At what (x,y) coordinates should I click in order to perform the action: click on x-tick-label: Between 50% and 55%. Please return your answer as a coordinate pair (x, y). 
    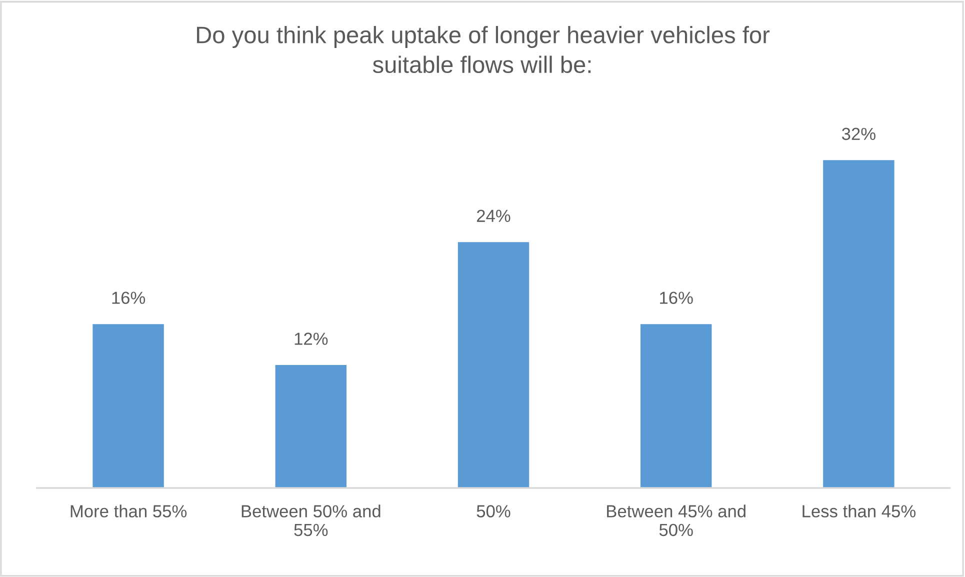
    Looking at the image, I should click on (311, 520).